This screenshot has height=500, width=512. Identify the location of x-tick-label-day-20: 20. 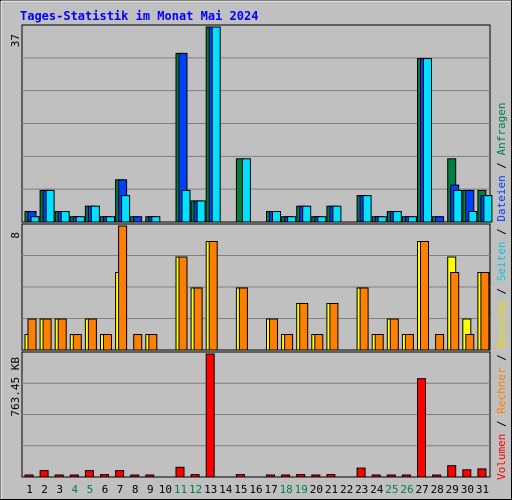
(316, 489).